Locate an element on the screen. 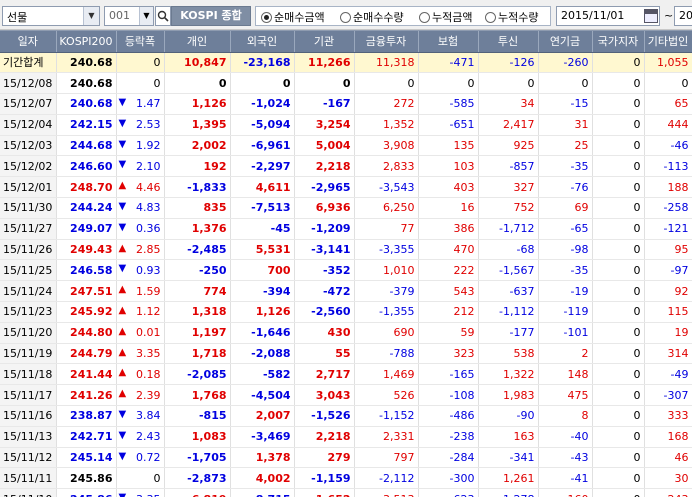 This screenshot has width=692, height=497. change-cell: ▼ 4.83 is located at coordinates (140, 208).